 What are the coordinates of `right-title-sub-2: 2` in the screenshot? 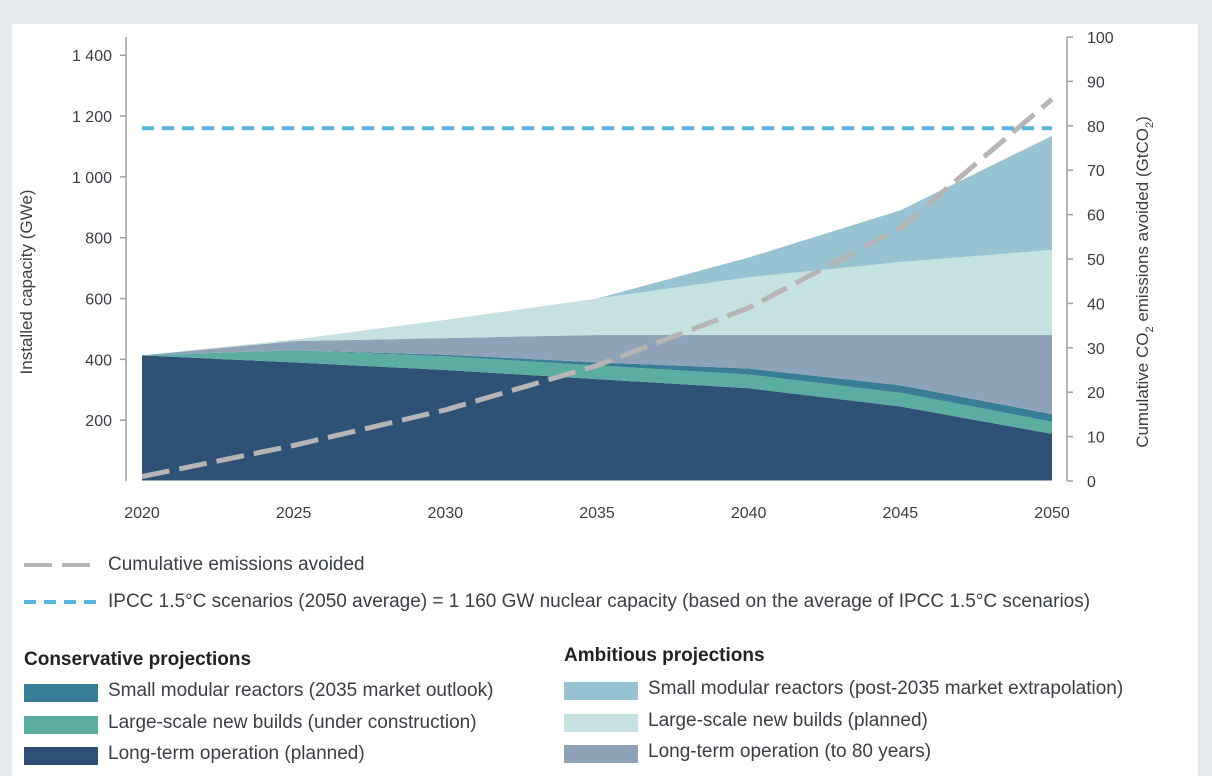 It's located at (1150, 125).